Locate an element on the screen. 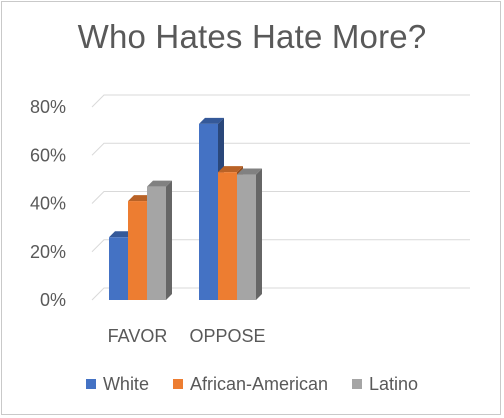 This screenshot has width=504, height=418. legend-label: African-American is located at coordinates (258, 383).